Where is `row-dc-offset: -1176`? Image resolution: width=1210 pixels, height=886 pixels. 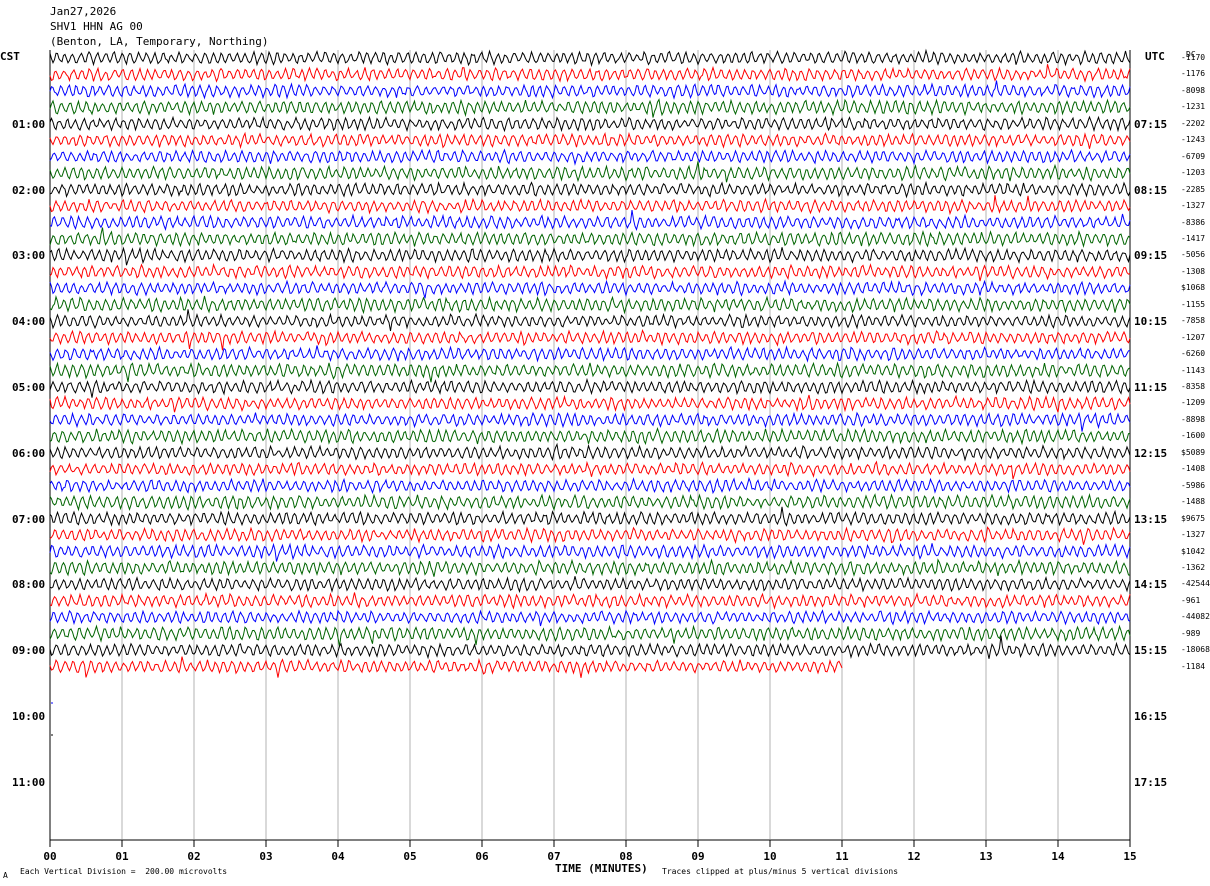
row-dc-offset: -1176 is located at coordinates (1193, 74).